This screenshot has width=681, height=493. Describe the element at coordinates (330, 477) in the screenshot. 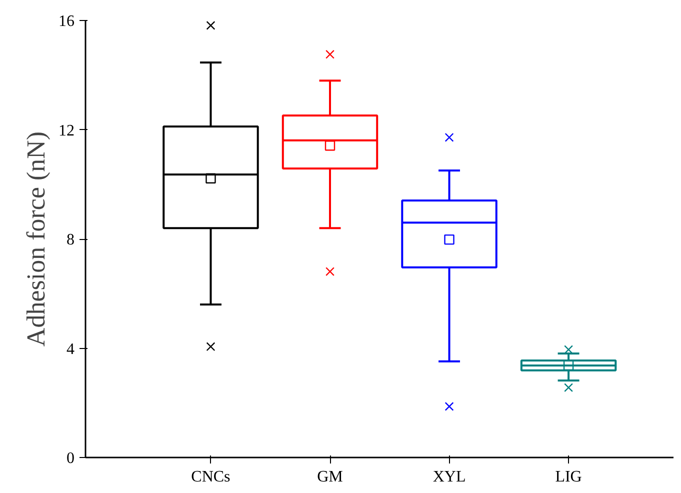

I see `x-tick-label: GM` at that location.